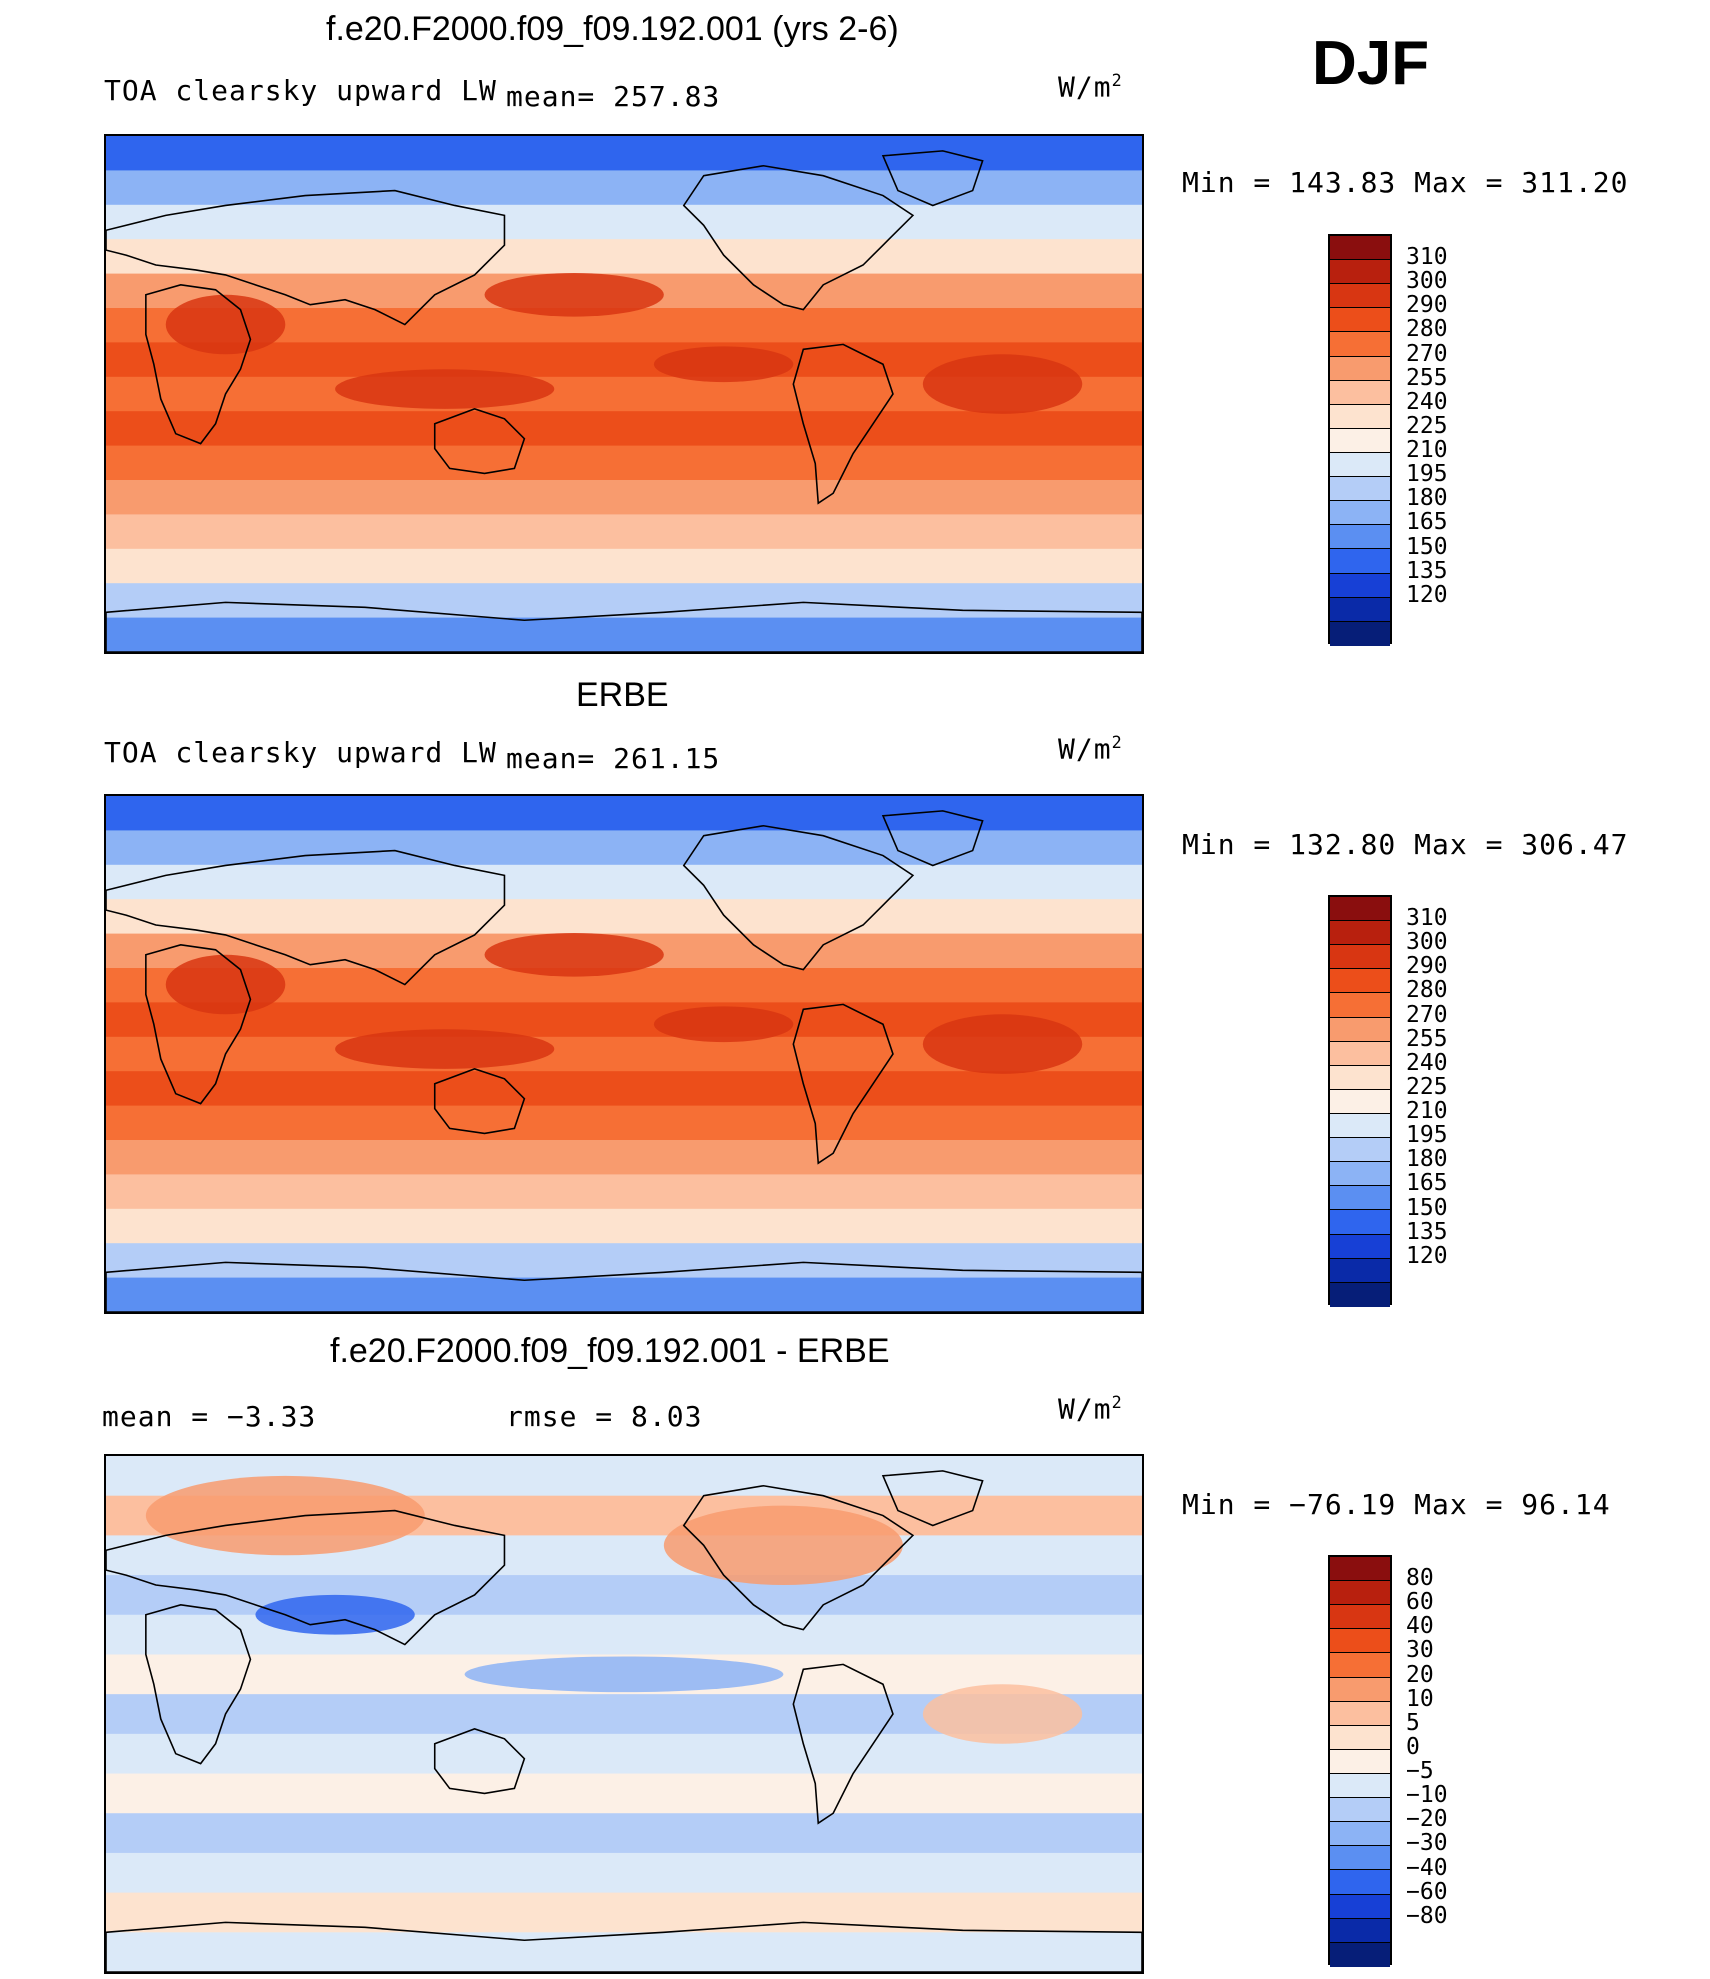  I want to click on colorbar-tick-label: 30, so click(1420, 1650).